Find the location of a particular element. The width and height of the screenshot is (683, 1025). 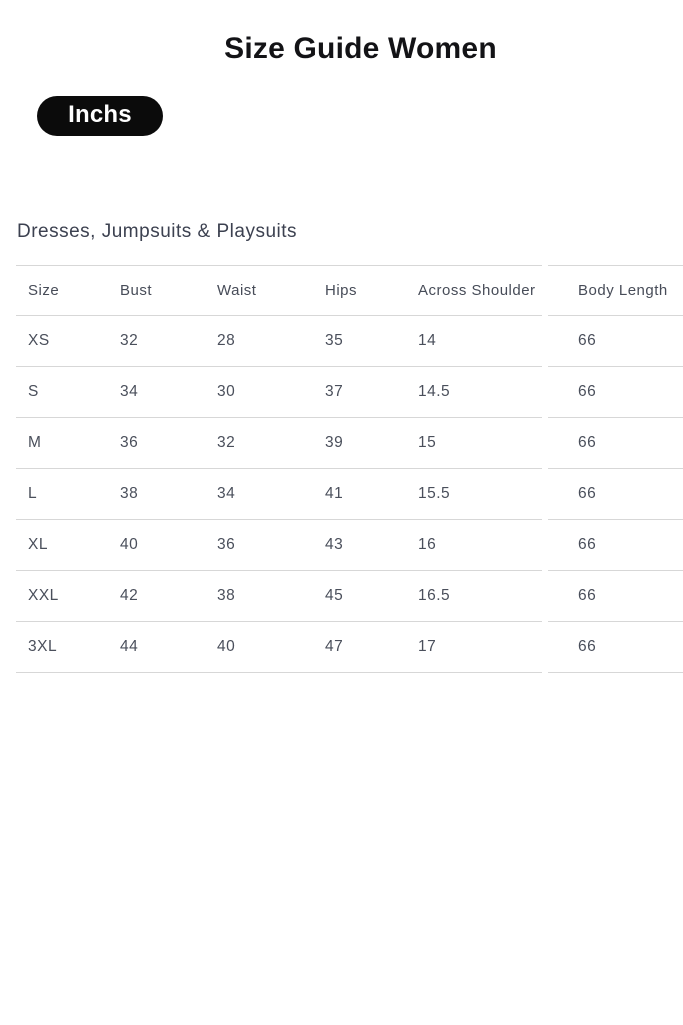

table-row: M 36 32 39 15 66 is located at coordinates (349, 443).